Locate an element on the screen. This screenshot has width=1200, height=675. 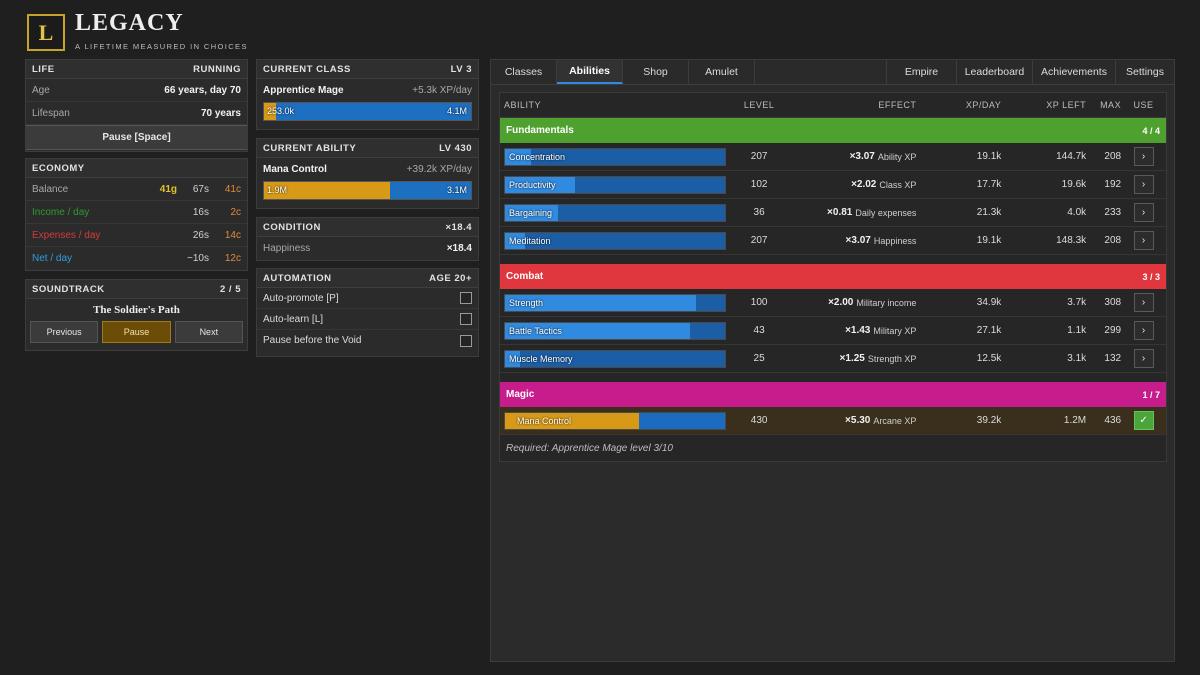
class-name: Apprentice Mage is located at coordinates (303, 90).